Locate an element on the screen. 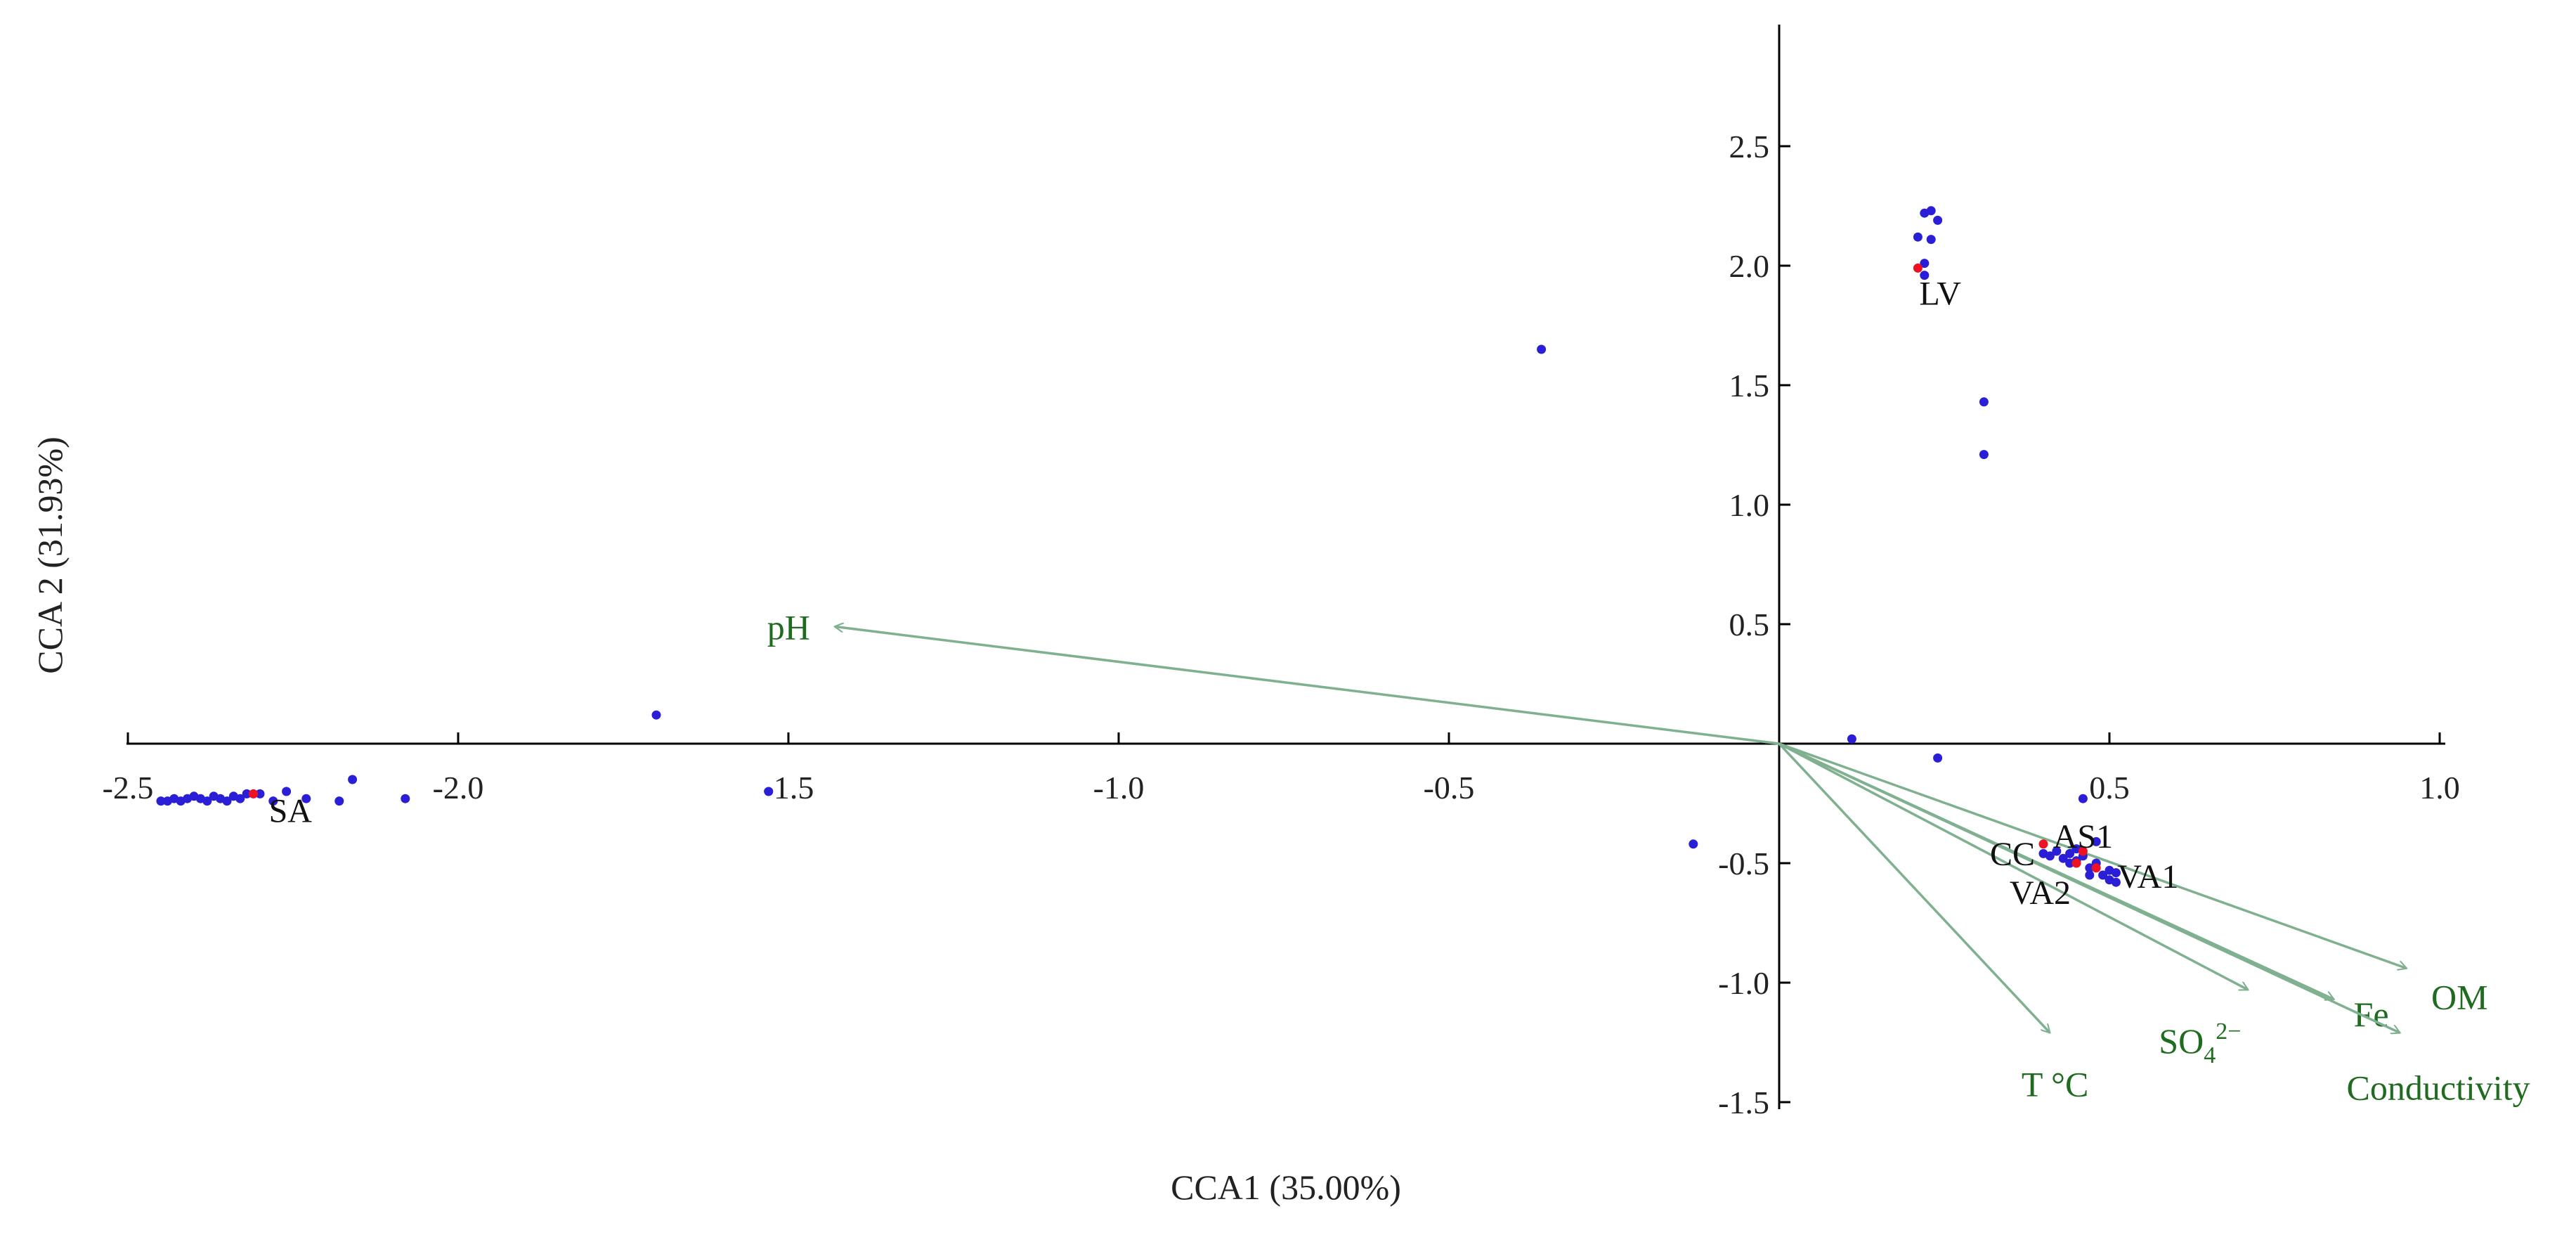  x-tick-label: -1.5 is located at coordinates (788, 788).